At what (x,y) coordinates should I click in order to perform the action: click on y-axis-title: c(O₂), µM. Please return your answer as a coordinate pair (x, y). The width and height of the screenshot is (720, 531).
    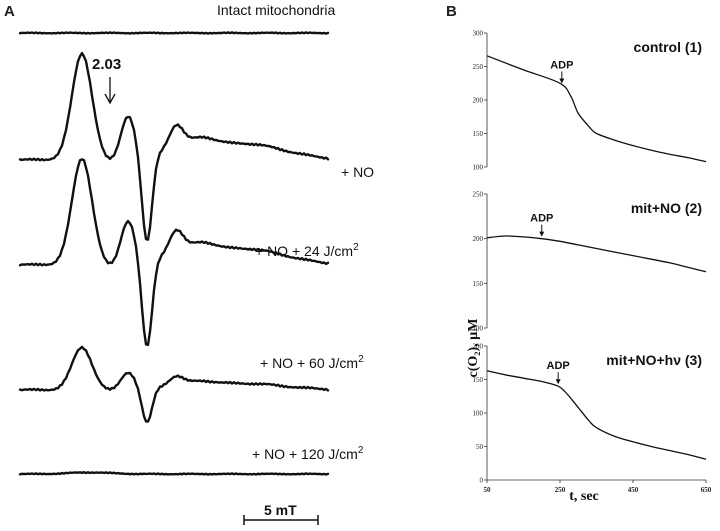
    Looking at the image, I should click on (473, 348).